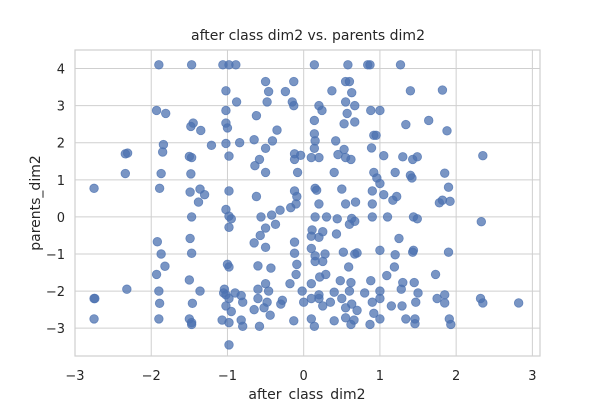 This screenshot has width=600, height=400. What do you see at coordinates (36, 203) in the screenshot?
I see `y-axis-label: parents_dim2` at bounding box center [36, 203].